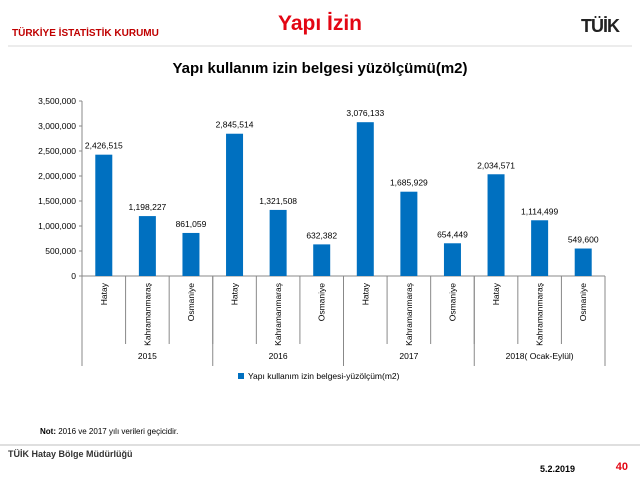 The height and width of the screenshot is (480, 640). Describe the element at coordinates (409, 183) in the screenshot. I see `value-label: 1,685,929` at that location.